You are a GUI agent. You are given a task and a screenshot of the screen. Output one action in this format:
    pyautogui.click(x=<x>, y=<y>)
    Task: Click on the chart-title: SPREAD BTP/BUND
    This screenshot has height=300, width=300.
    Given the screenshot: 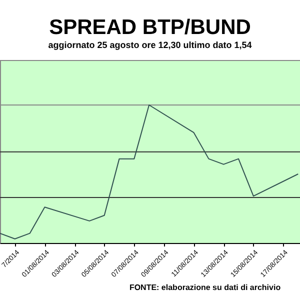 What is the action you would take?
    pyautogui.click(x=150, y=27)
    